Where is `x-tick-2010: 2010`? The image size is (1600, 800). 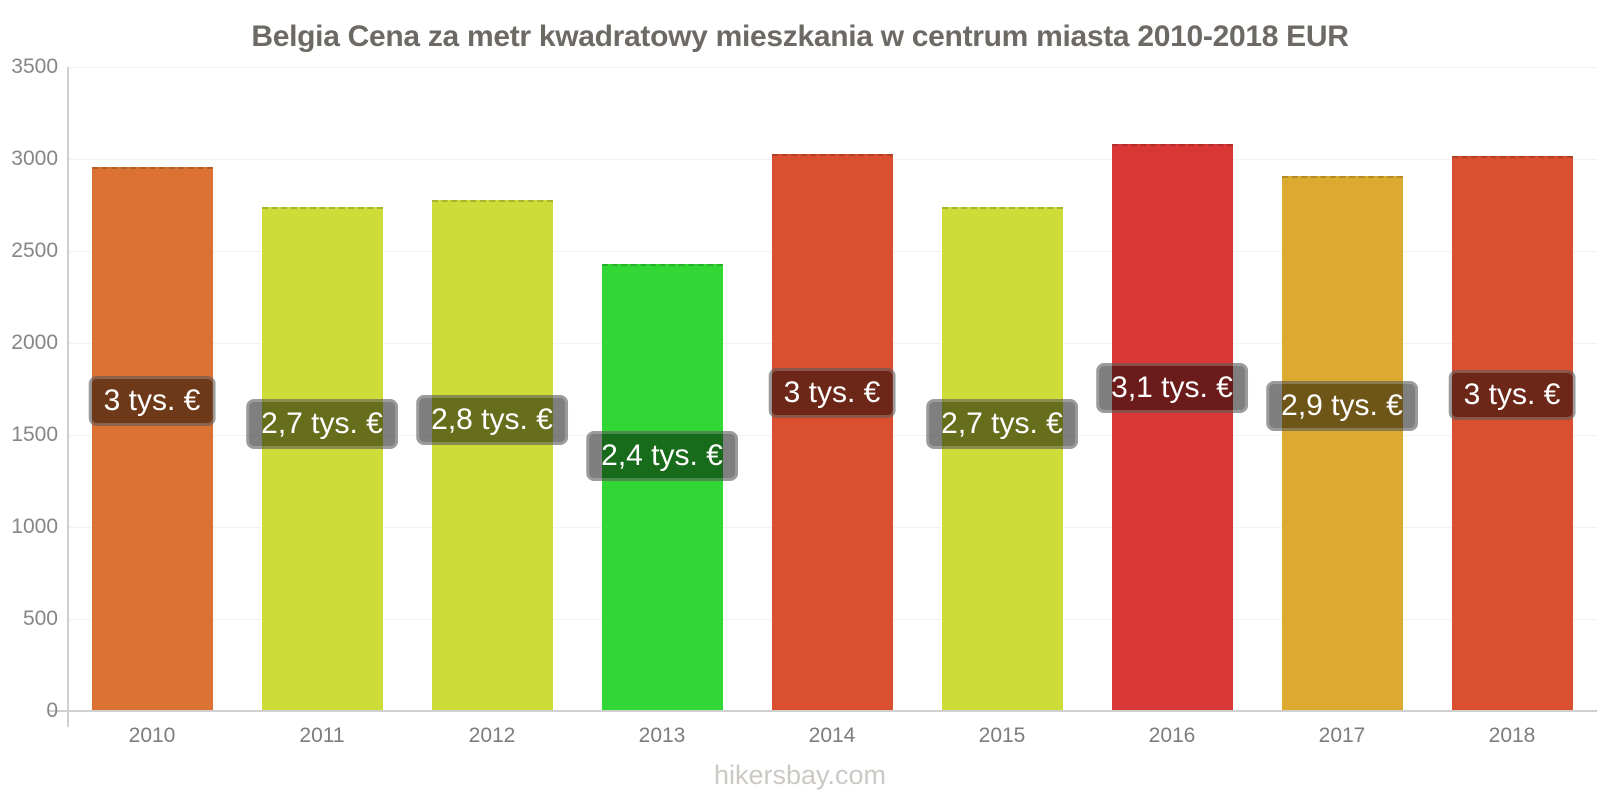 x-tick-2010: 2010 is located at coordinates (152, 735).